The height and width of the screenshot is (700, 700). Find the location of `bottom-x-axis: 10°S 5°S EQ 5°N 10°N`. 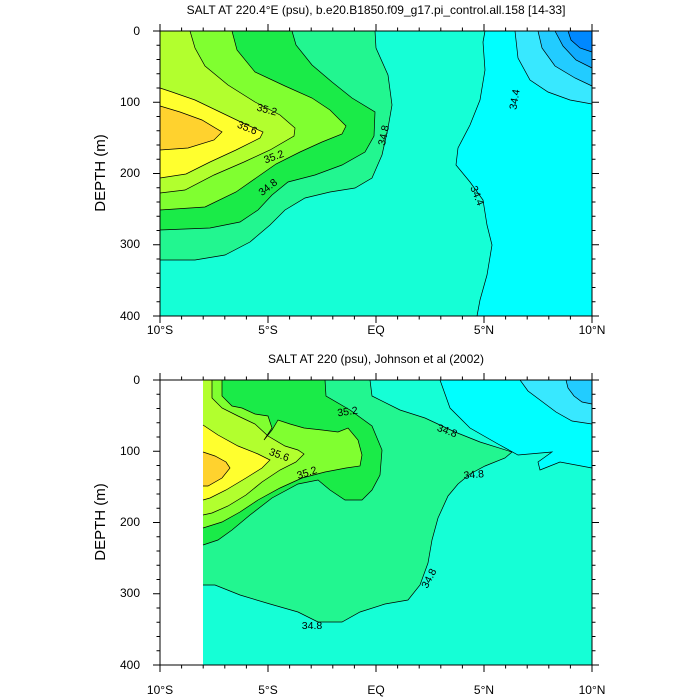

bottom-x-axis: 10°S 5°S EQ 5°N 10°N is located at coordinates (376, 690).